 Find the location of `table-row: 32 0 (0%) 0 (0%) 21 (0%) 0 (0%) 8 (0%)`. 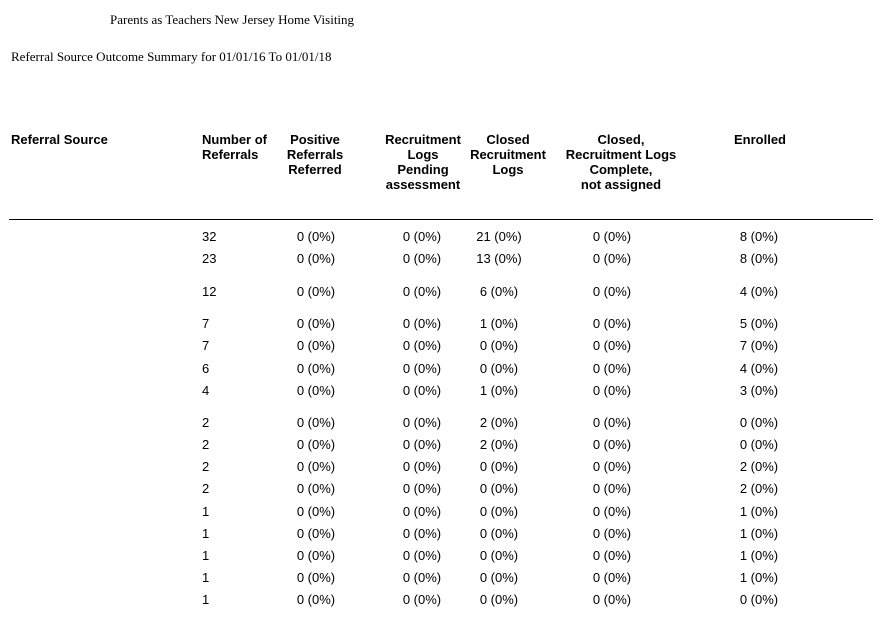

table-row: 32 0 (0%) 0 (0%) 21 (0%) 0 (0%) 8 (0%) is located at coordinates (440, 238).